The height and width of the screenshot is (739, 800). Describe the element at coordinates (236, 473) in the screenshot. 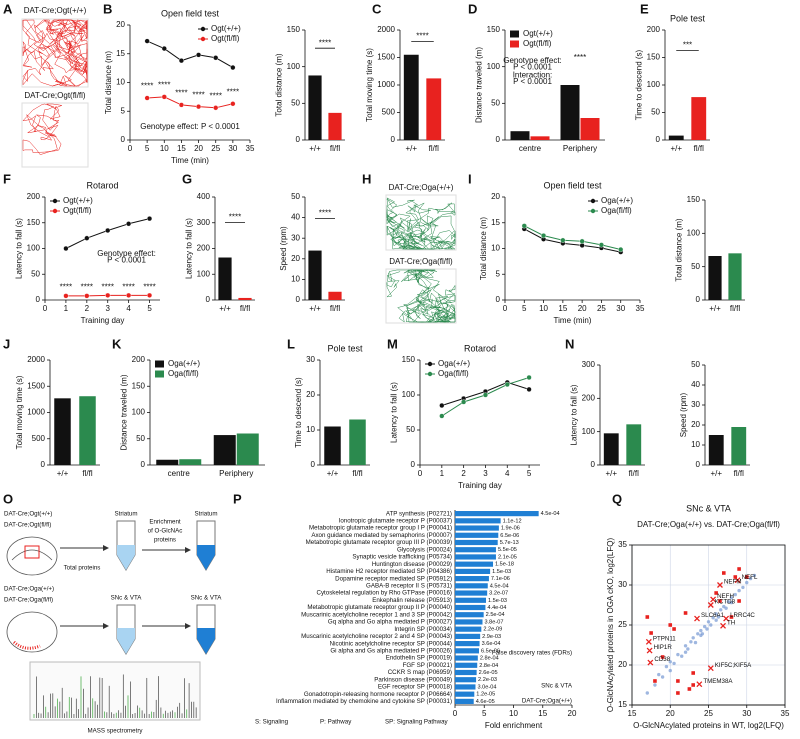

I see `x-tick-label: Periphery` at that location.